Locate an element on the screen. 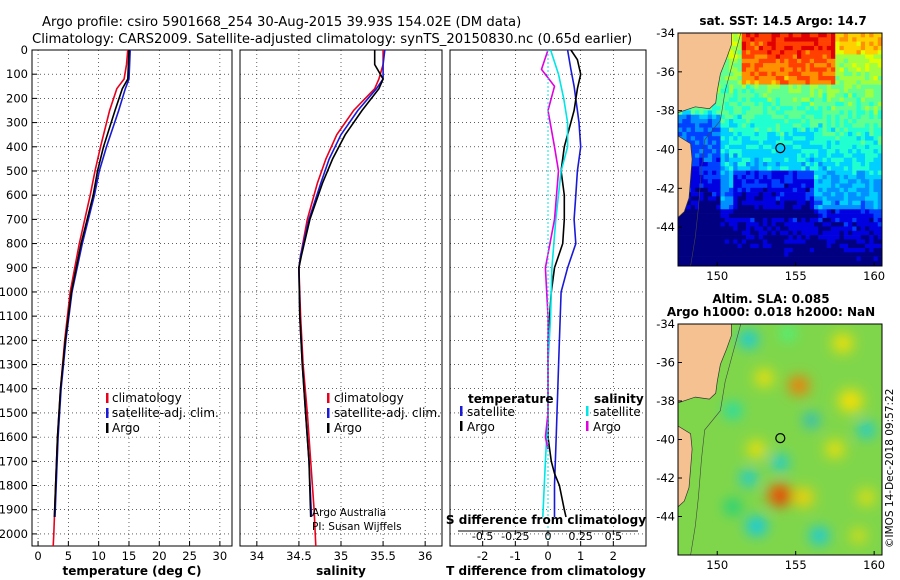 The image size is (900, 580). lon-tick-label: 155 is located at coordinates (796, 276).